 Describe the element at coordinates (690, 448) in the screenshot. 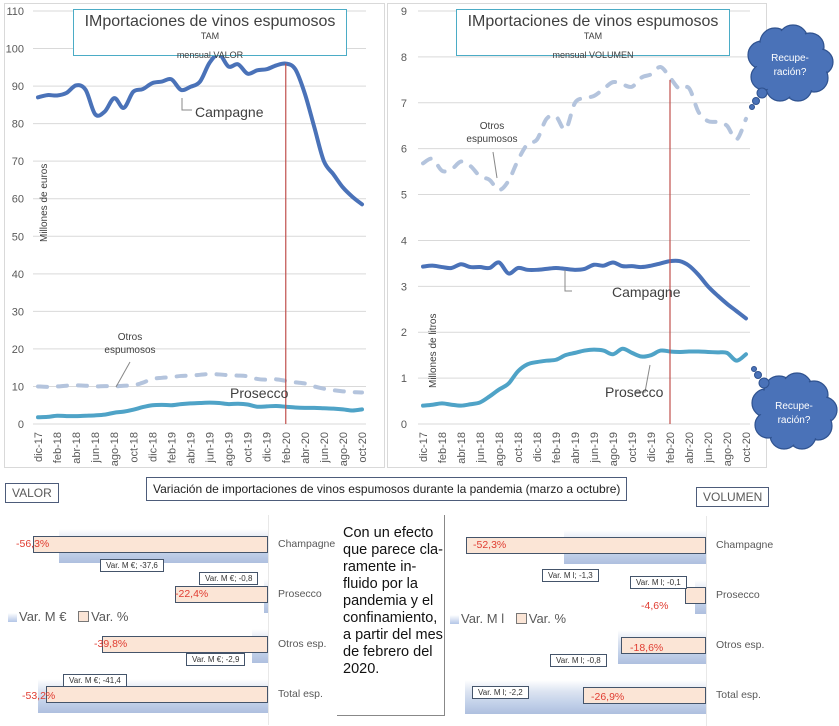

I see `x-tick-label: abr-20` at that location.